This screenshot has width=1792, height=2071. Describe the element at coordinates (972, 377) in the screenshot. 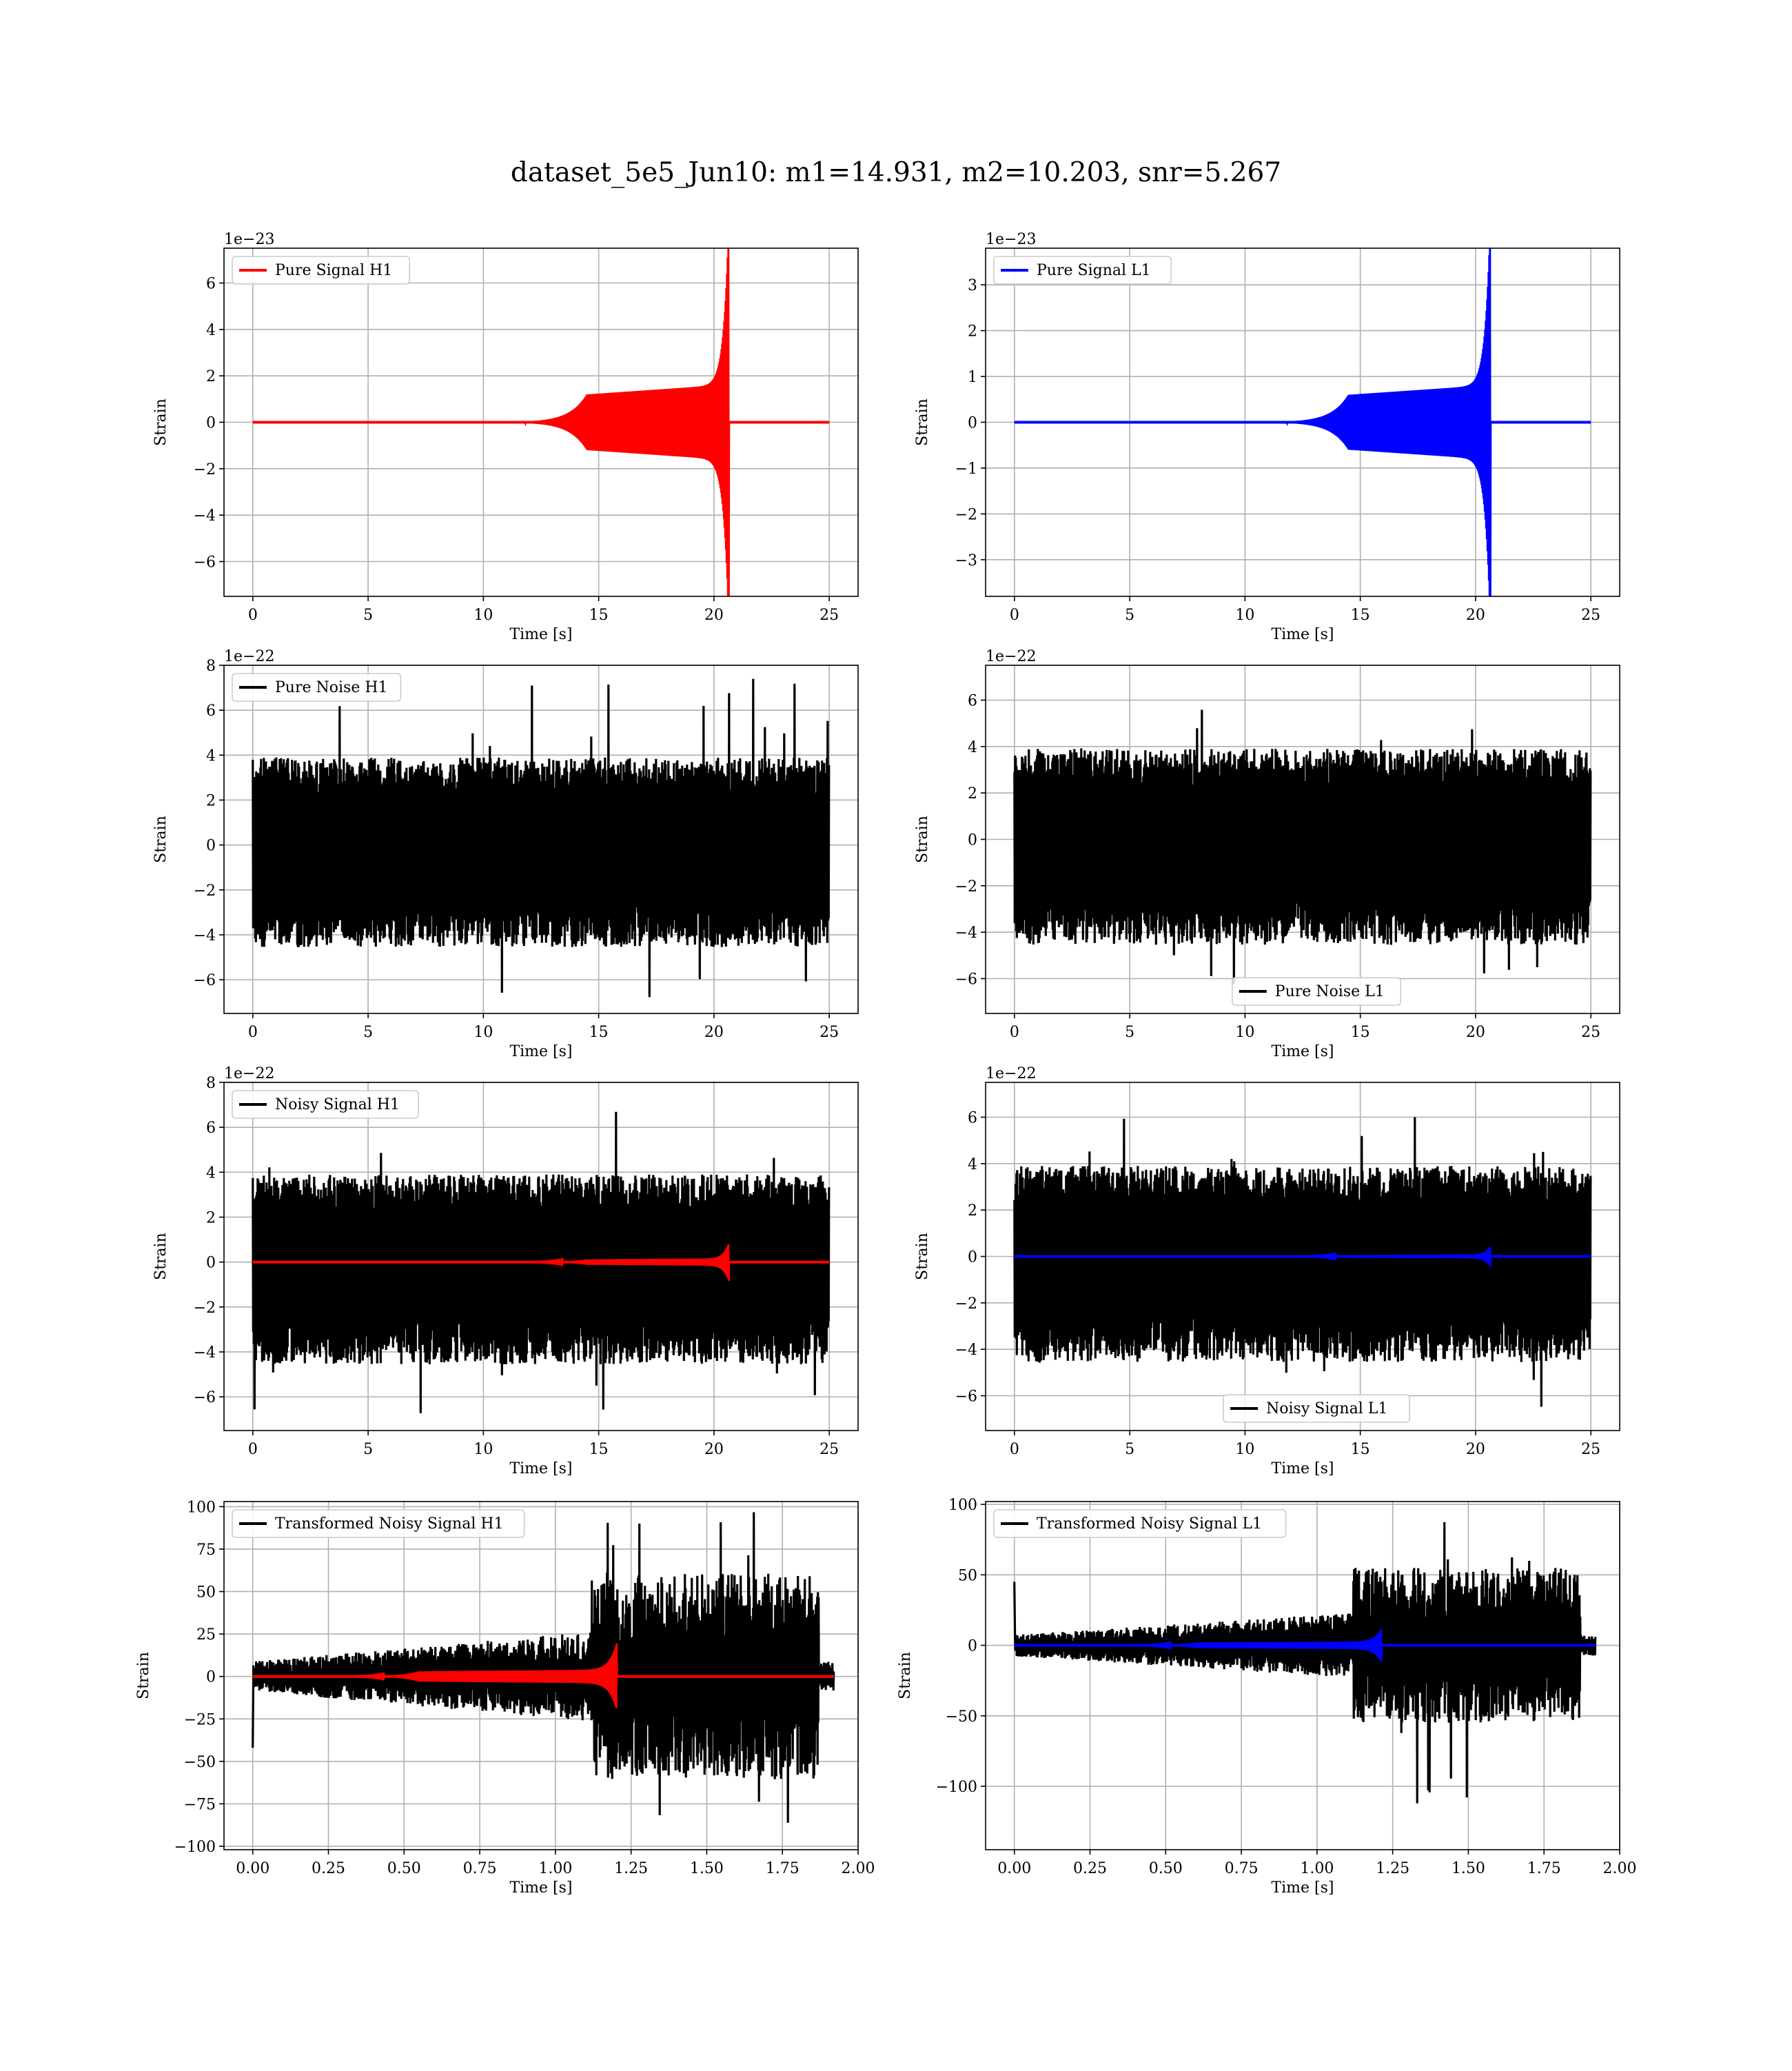

I see `y-tick-label: 1` at that location.